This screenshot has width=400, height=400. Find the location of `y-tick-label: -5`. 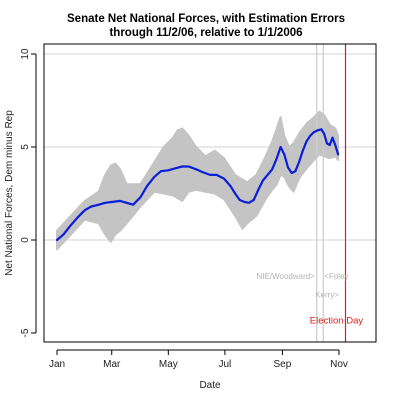

y-tick-label: -5 is located at coordinates (25, 332).